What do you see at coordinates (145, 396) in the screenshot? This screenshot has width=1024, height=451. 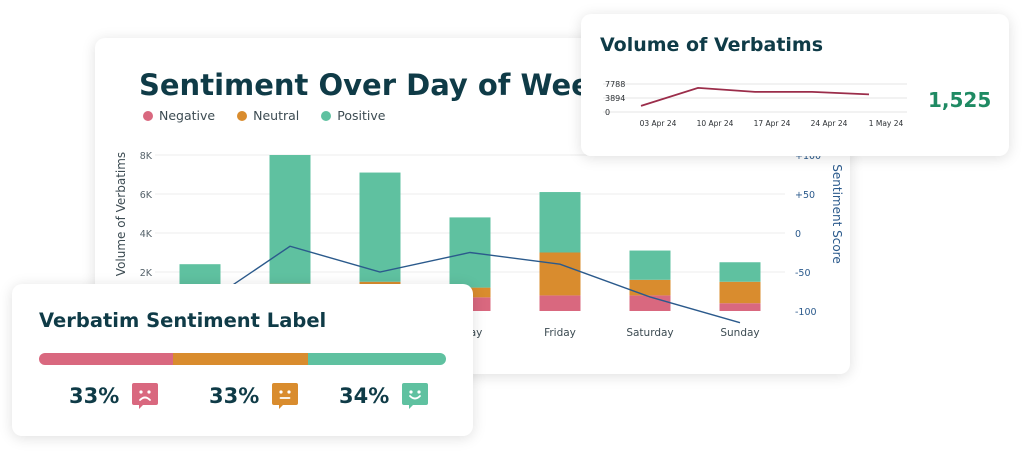 I see `sad-face-icon` at bounding box center [145, 396].